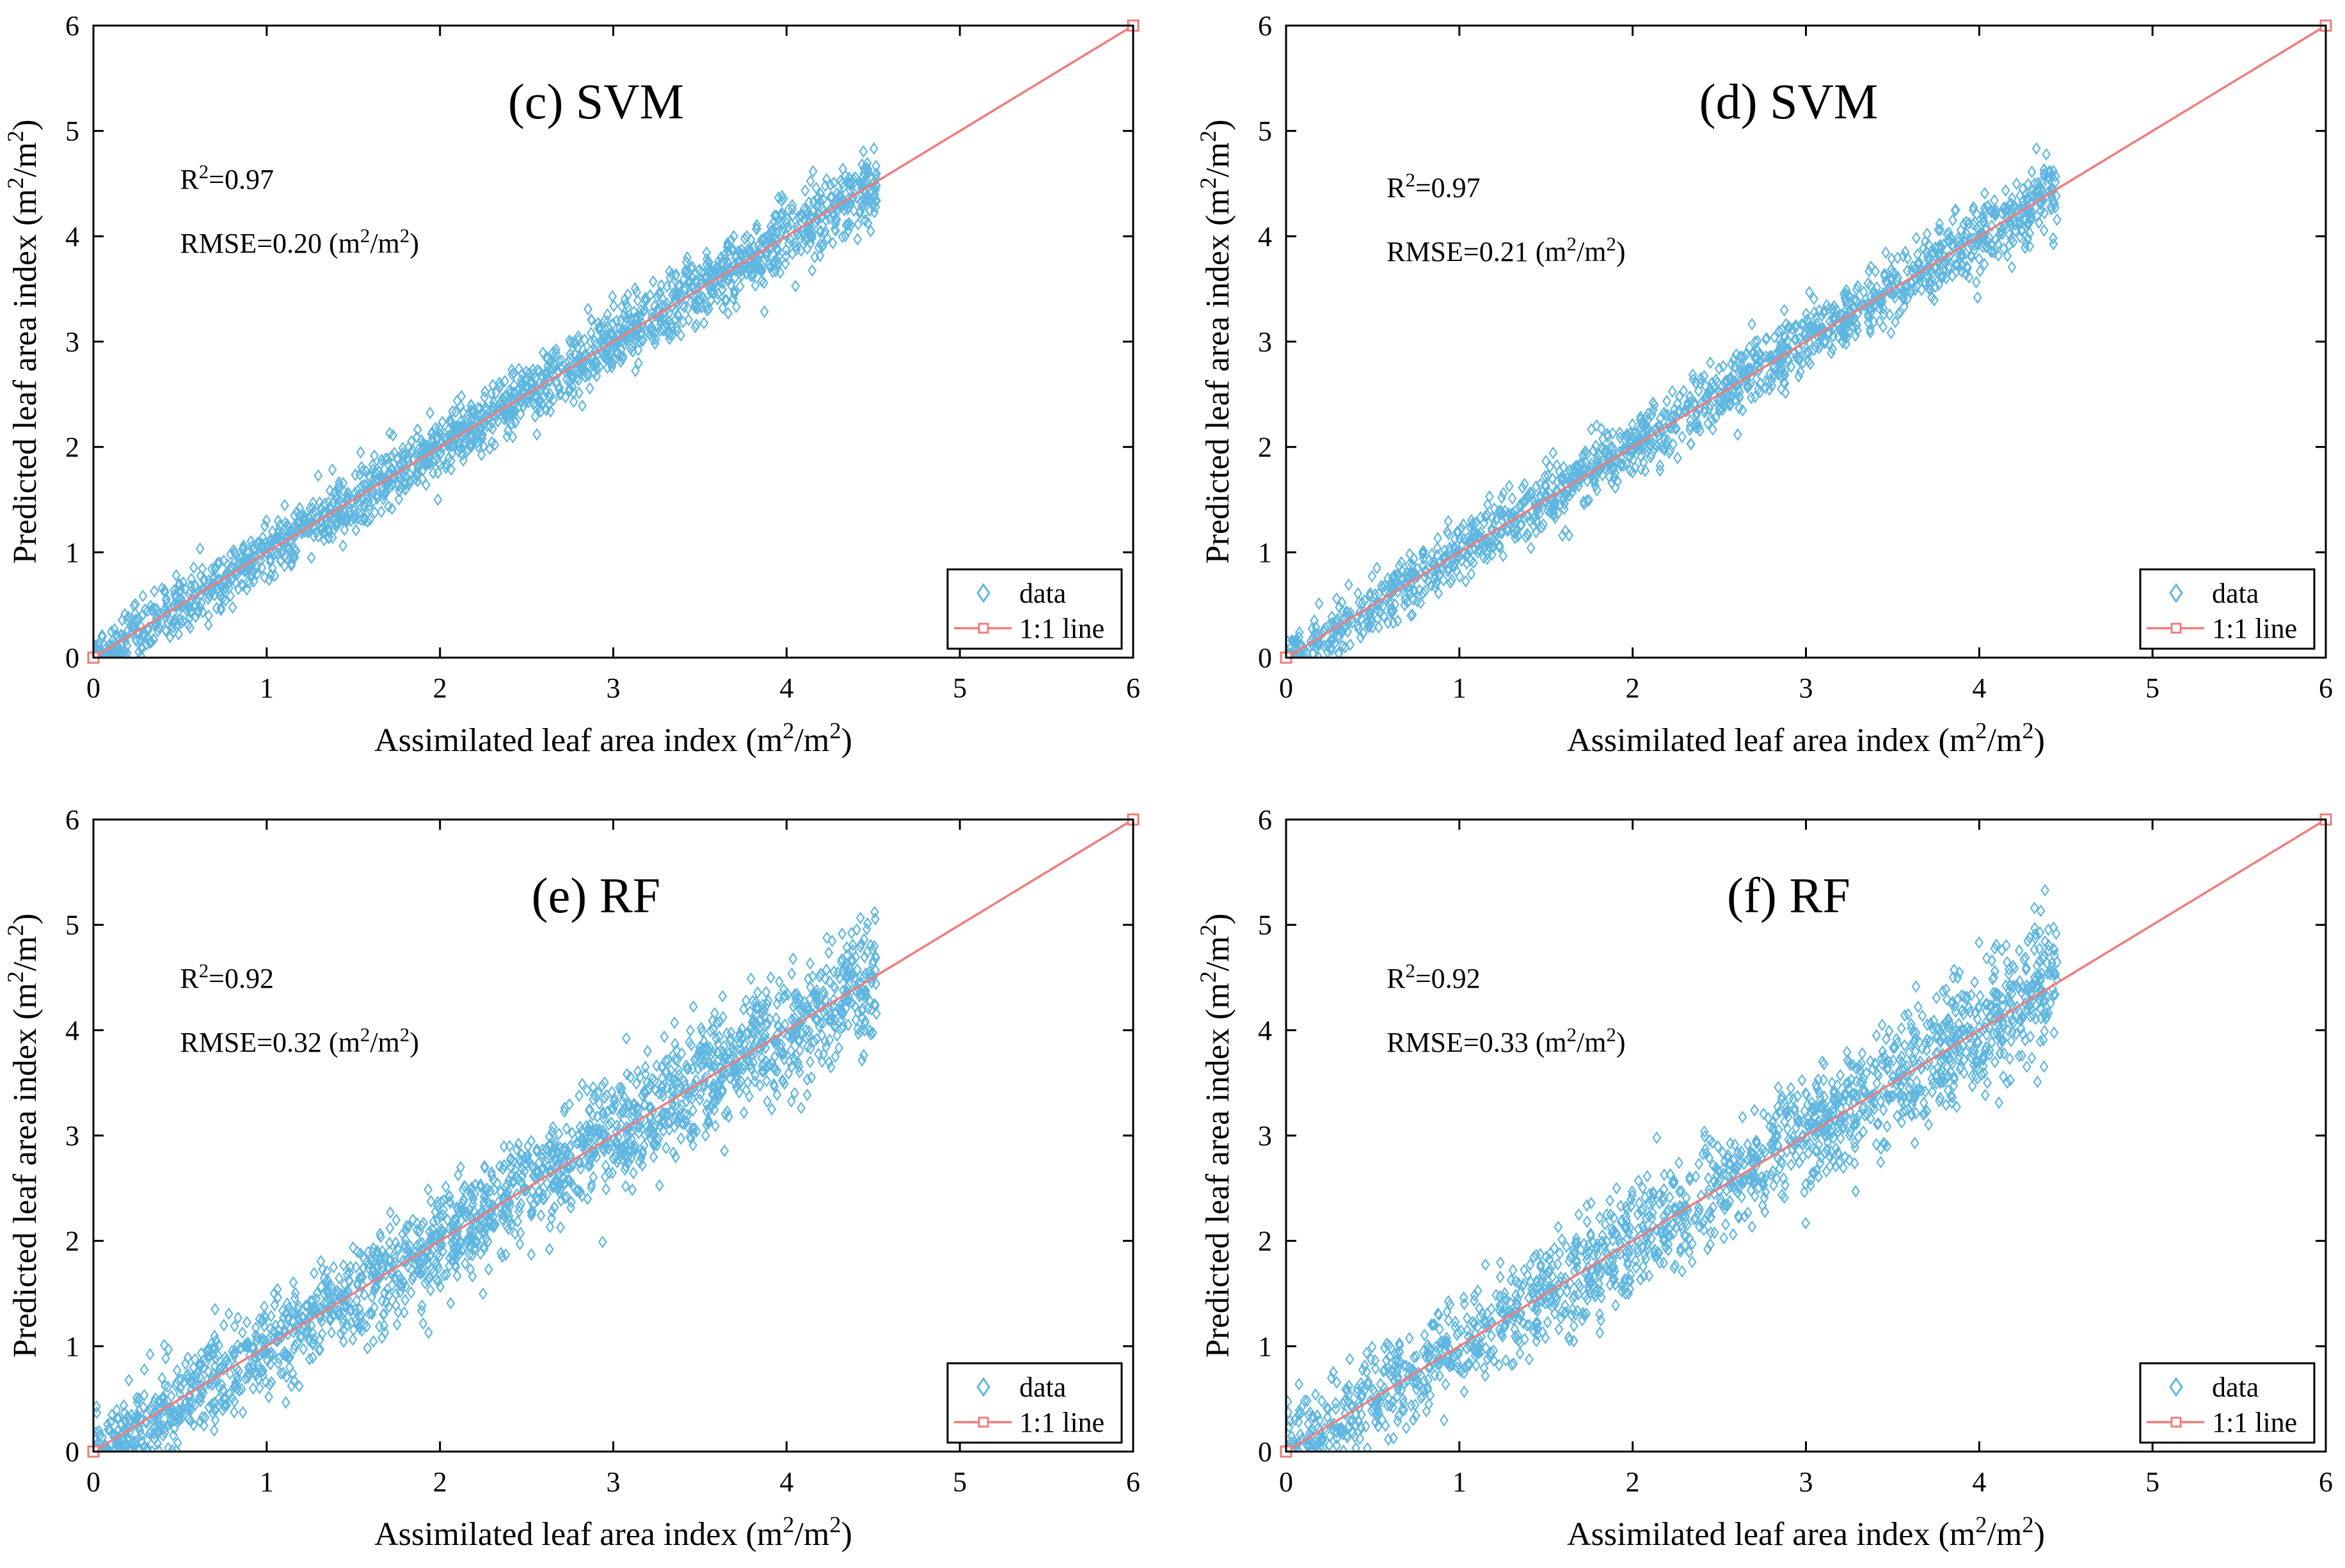 This screenshot has height=1568, width=2345. What do you see at coordinates (299, 242) in the screenshot?
I see `rmse-annotation: RMSE=0.20 (m2/m2)` at bounding box center [299, 242].